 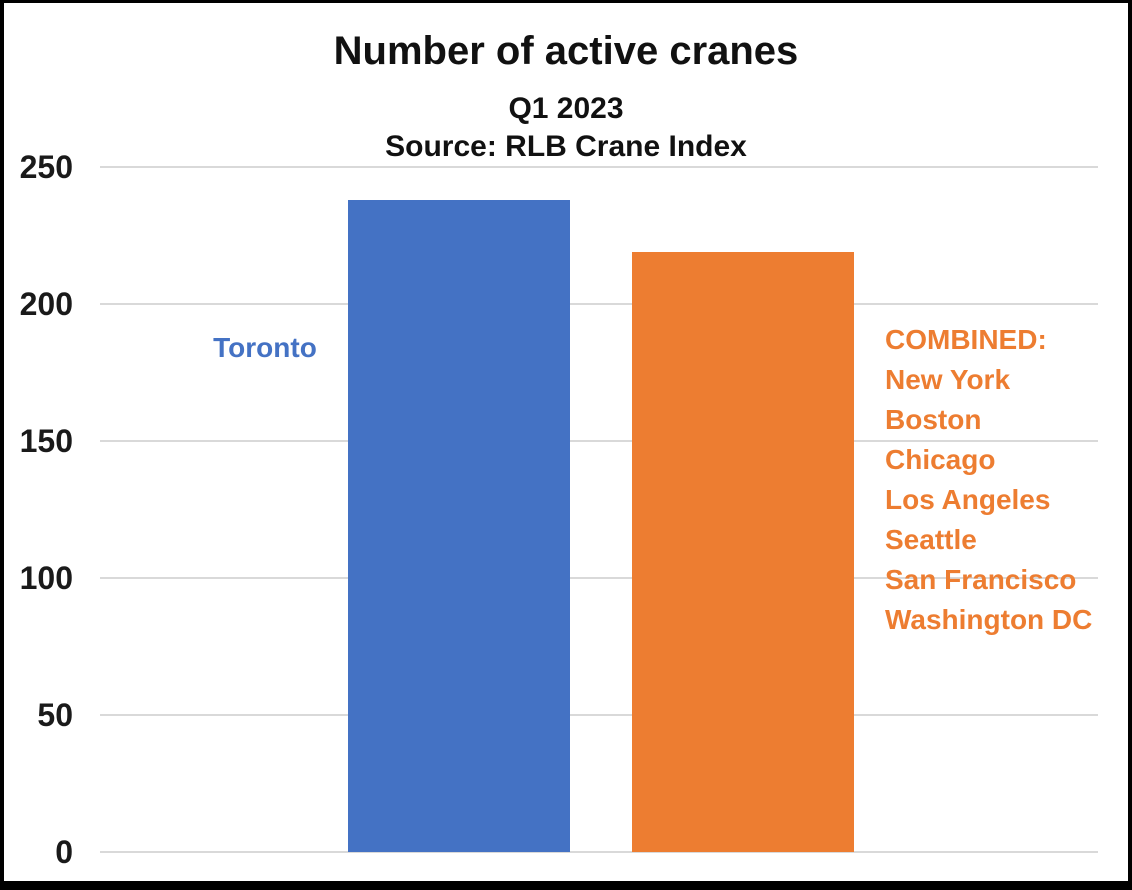 I want to click on combined-label-line-7: Washington DC, so click(x=989, y=619).